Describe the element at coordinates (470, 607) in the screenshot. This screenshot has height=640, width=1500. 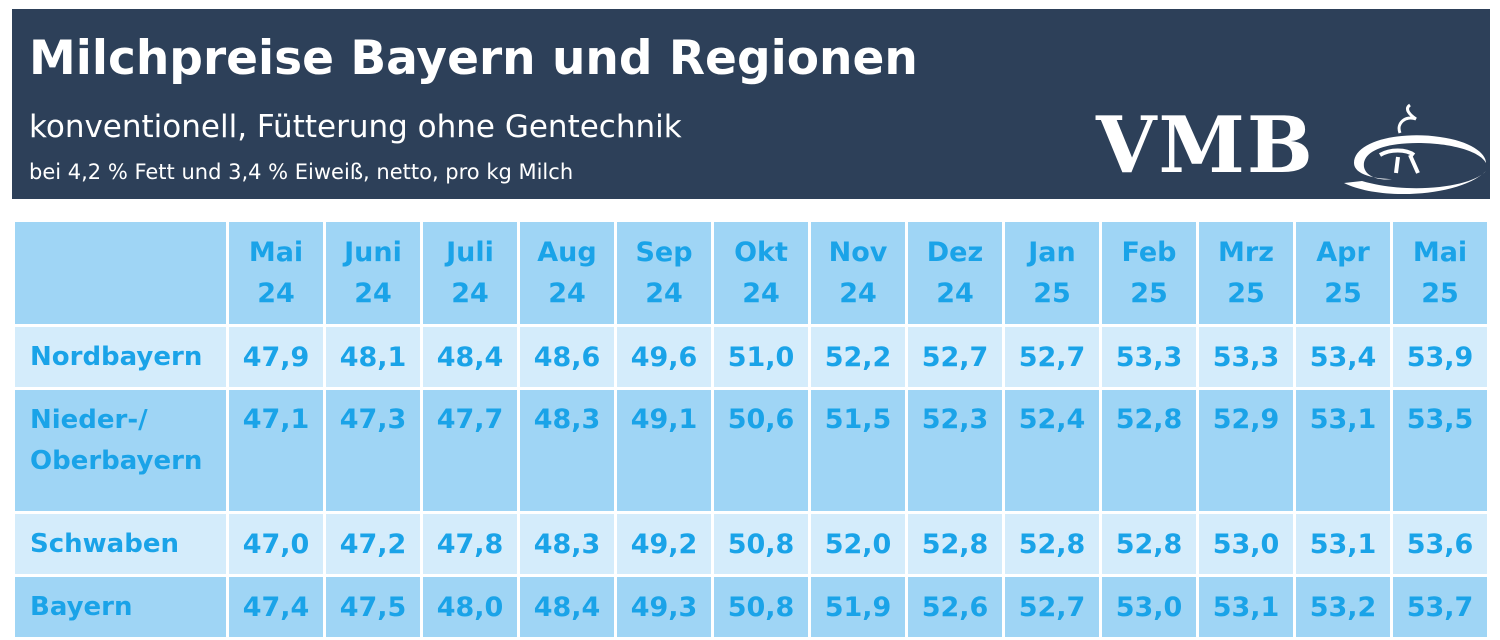
I see `price-cell: 48,0` at that location.